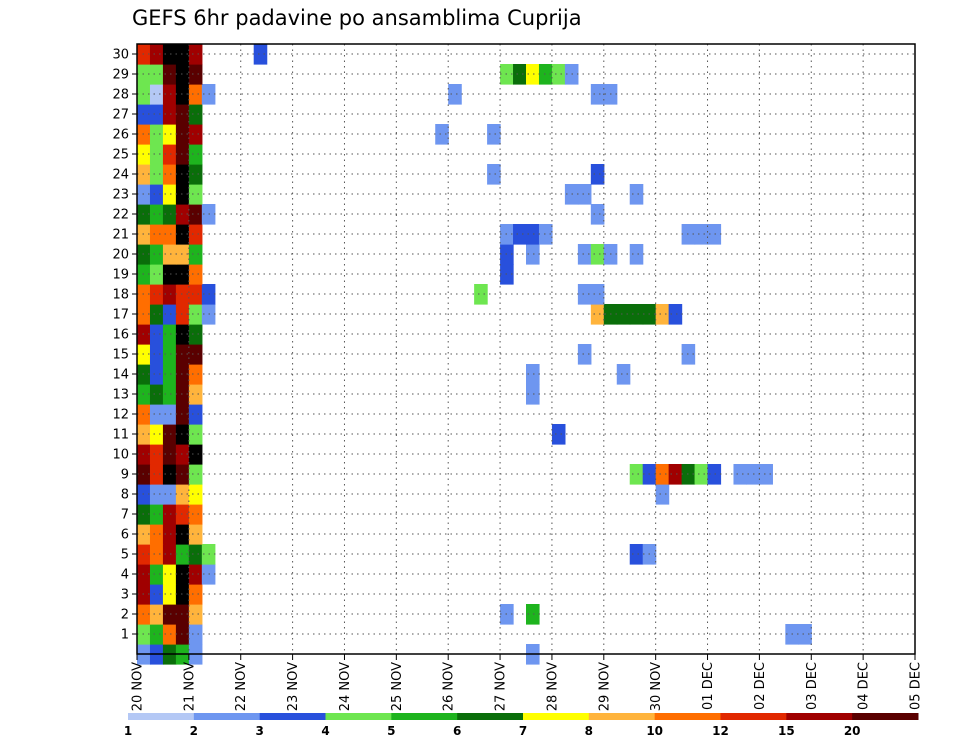  What do you see at coordinates (325, 731) in the screenshot?
I see `colorbar-label: 4` at bounding box center [325, 731].